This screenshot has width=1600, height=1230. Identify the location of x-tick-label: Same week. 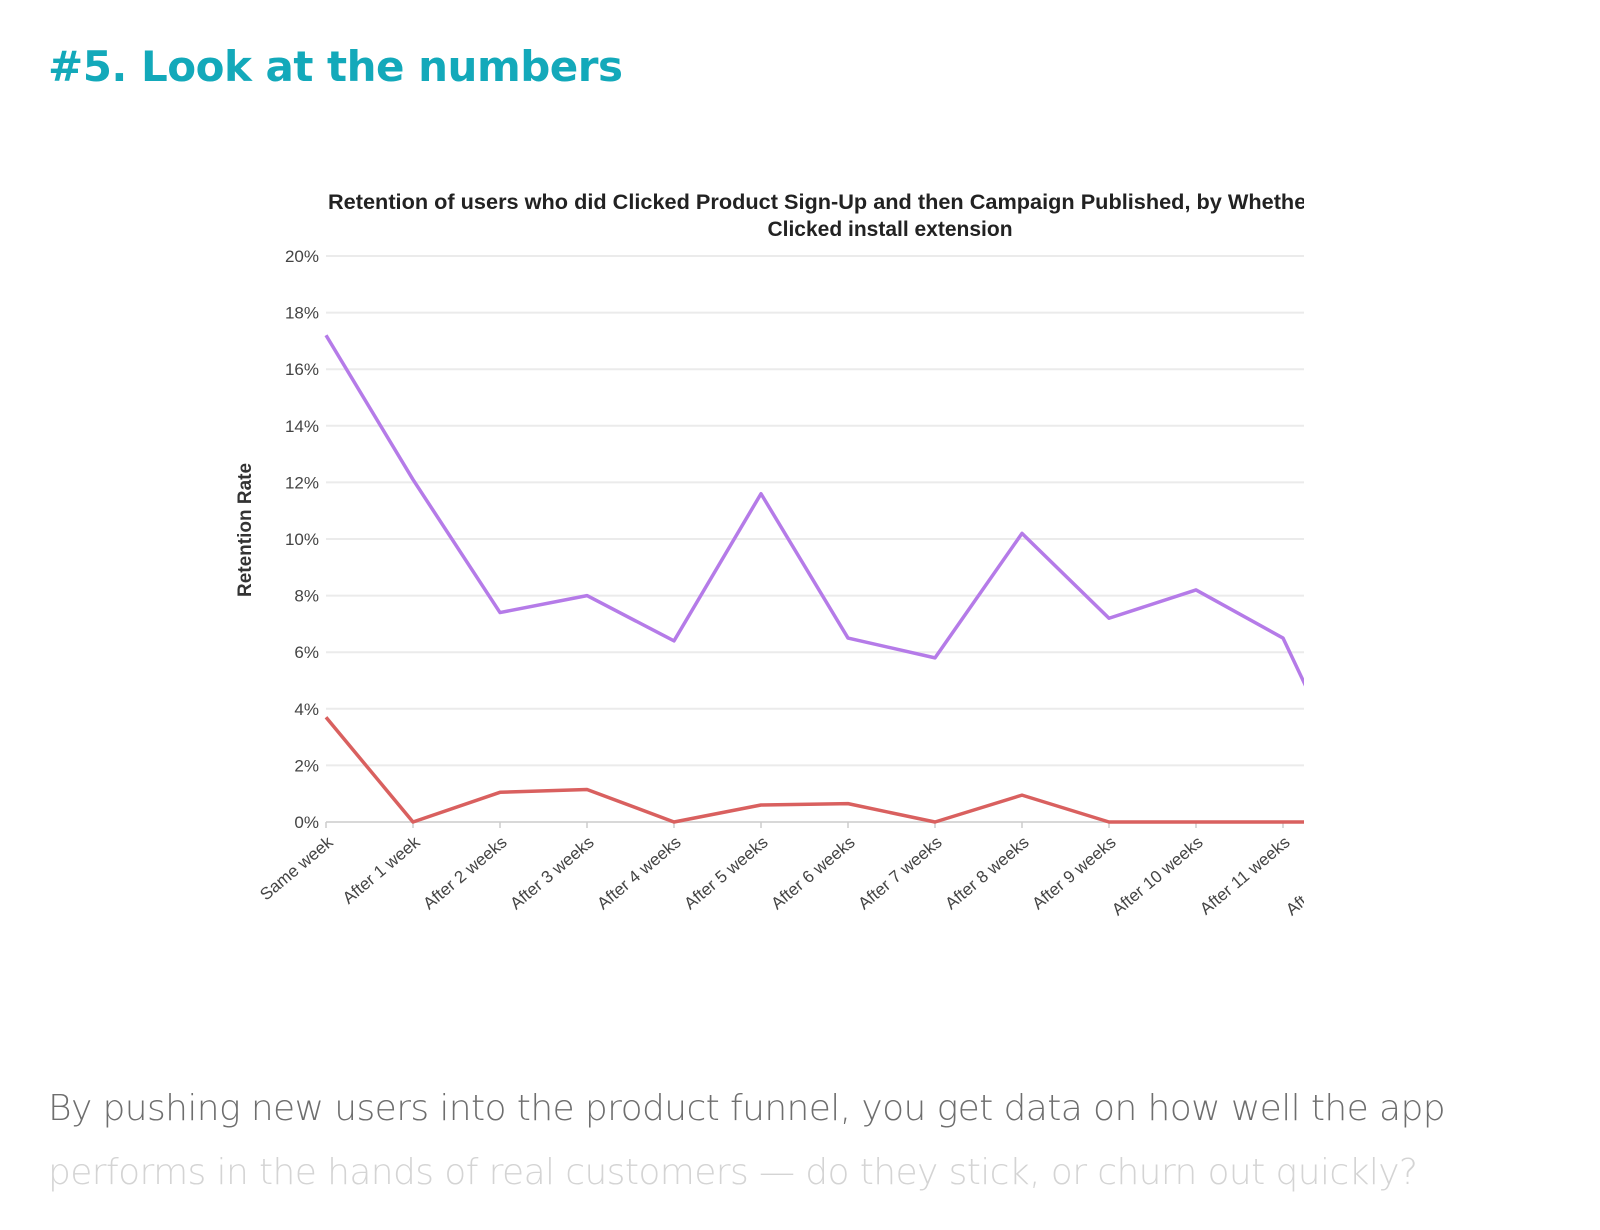
(296, 868).